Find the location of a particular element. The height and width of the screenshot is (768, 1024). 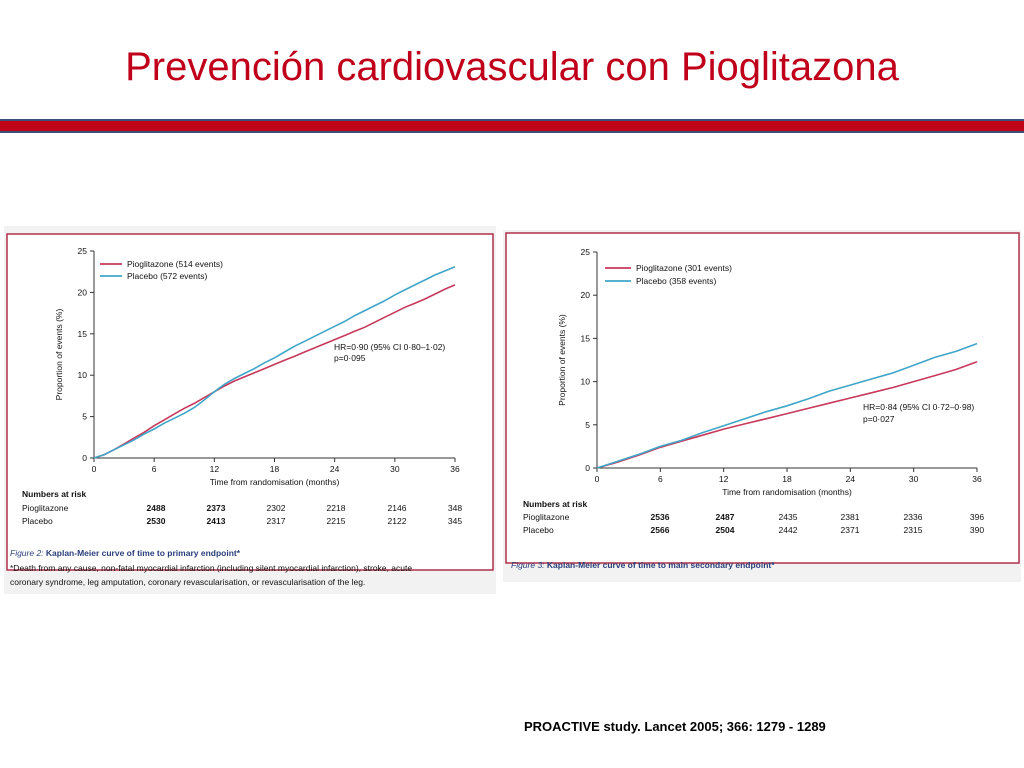

risk-value: 2218 is located at coordinates (336, 508).